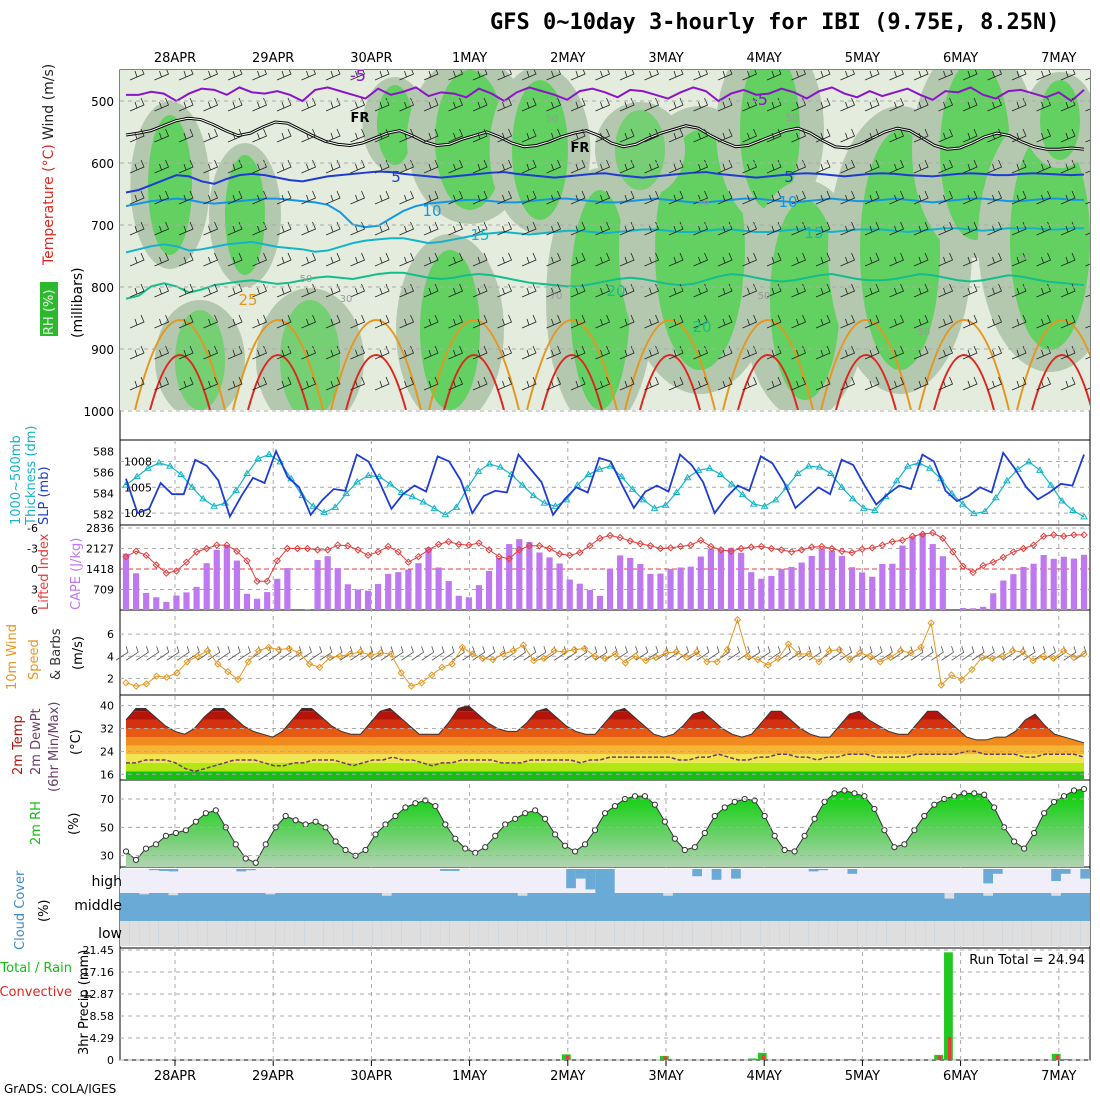 The height and width of the screenshot is (1100, 1100). I want to click on precip-label-total: Total / Rain, so click(36, 968).